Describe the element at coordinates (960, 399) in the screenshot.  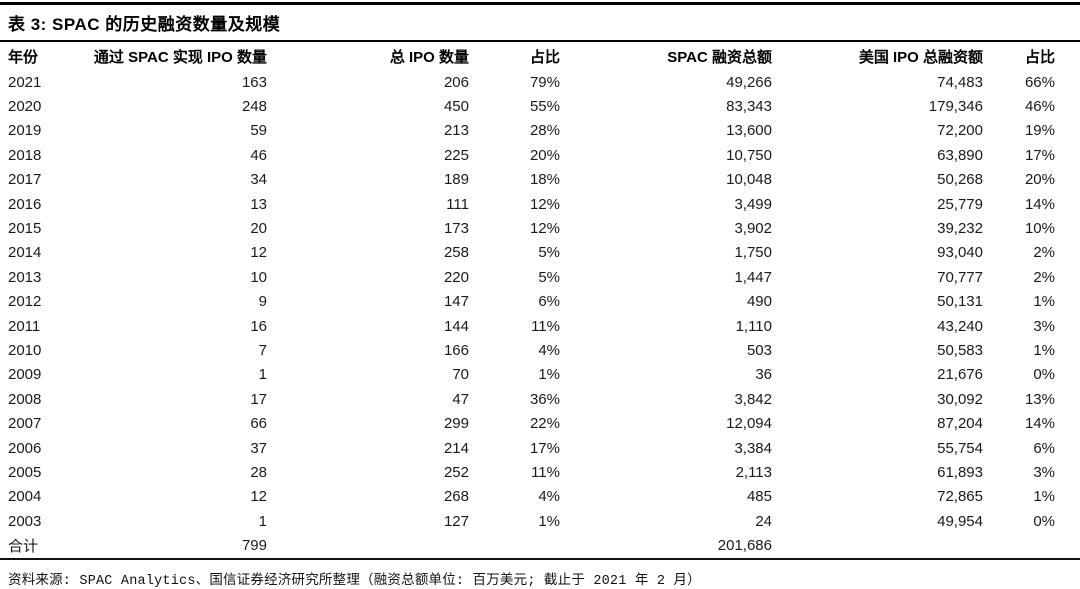
I see `cell-value: 30,092` at that location.